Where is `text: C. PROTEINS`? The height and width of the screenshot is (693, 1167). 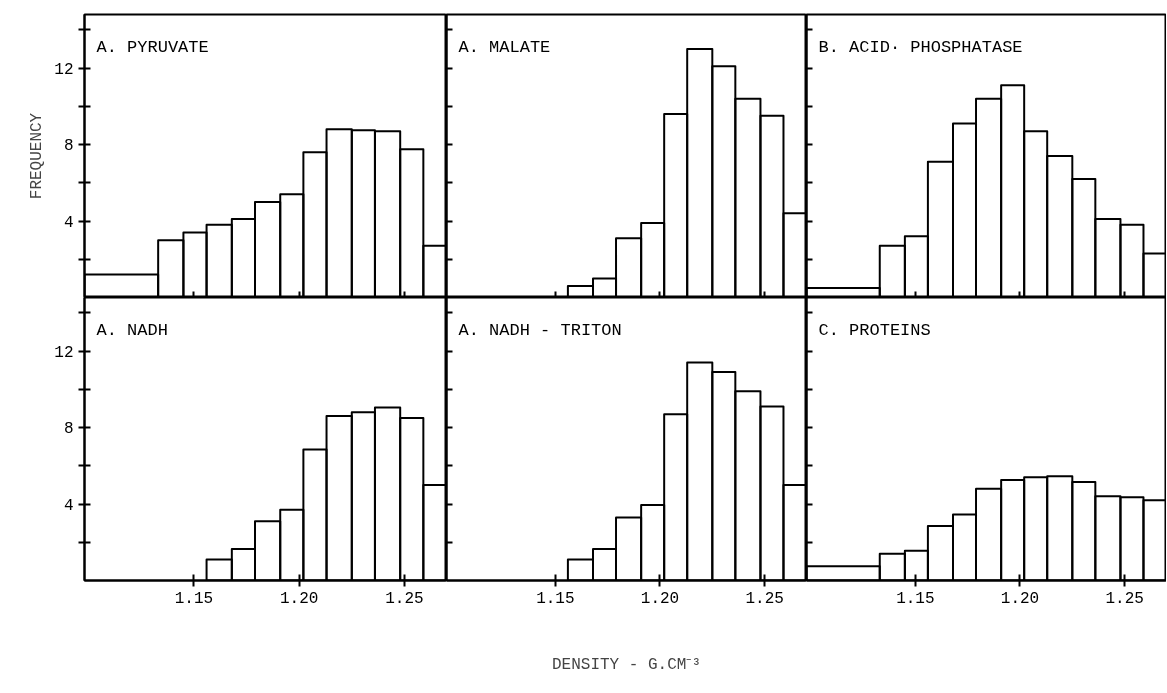 text: C. PROTEINS is located at coordinates (874, 330).